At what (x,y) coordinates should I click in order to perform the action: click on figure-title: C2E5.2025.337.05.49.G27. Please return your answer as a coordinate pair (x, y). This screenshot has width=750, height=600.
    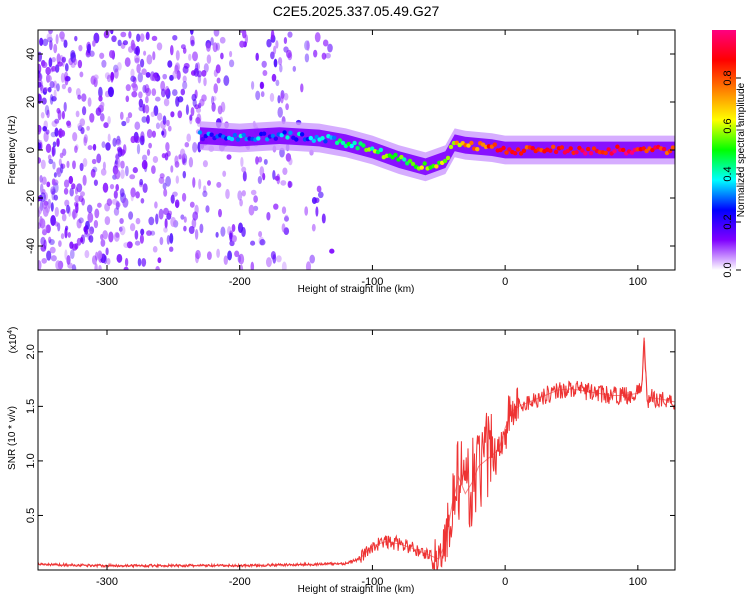
    Looking at the image, I should click on (356, 11).